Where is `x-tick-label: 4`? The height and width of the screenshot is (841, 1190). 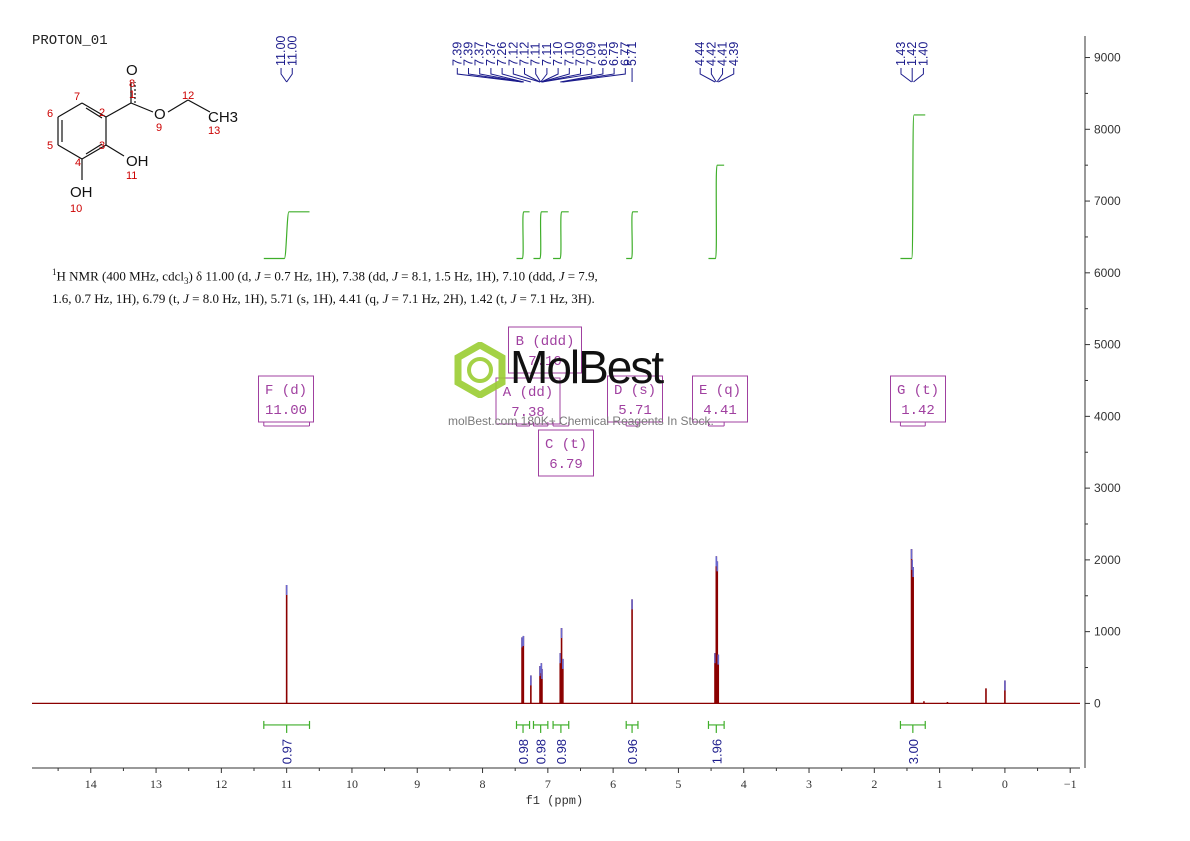
x-tick-label: 4 is located at coordinates (744, 784).